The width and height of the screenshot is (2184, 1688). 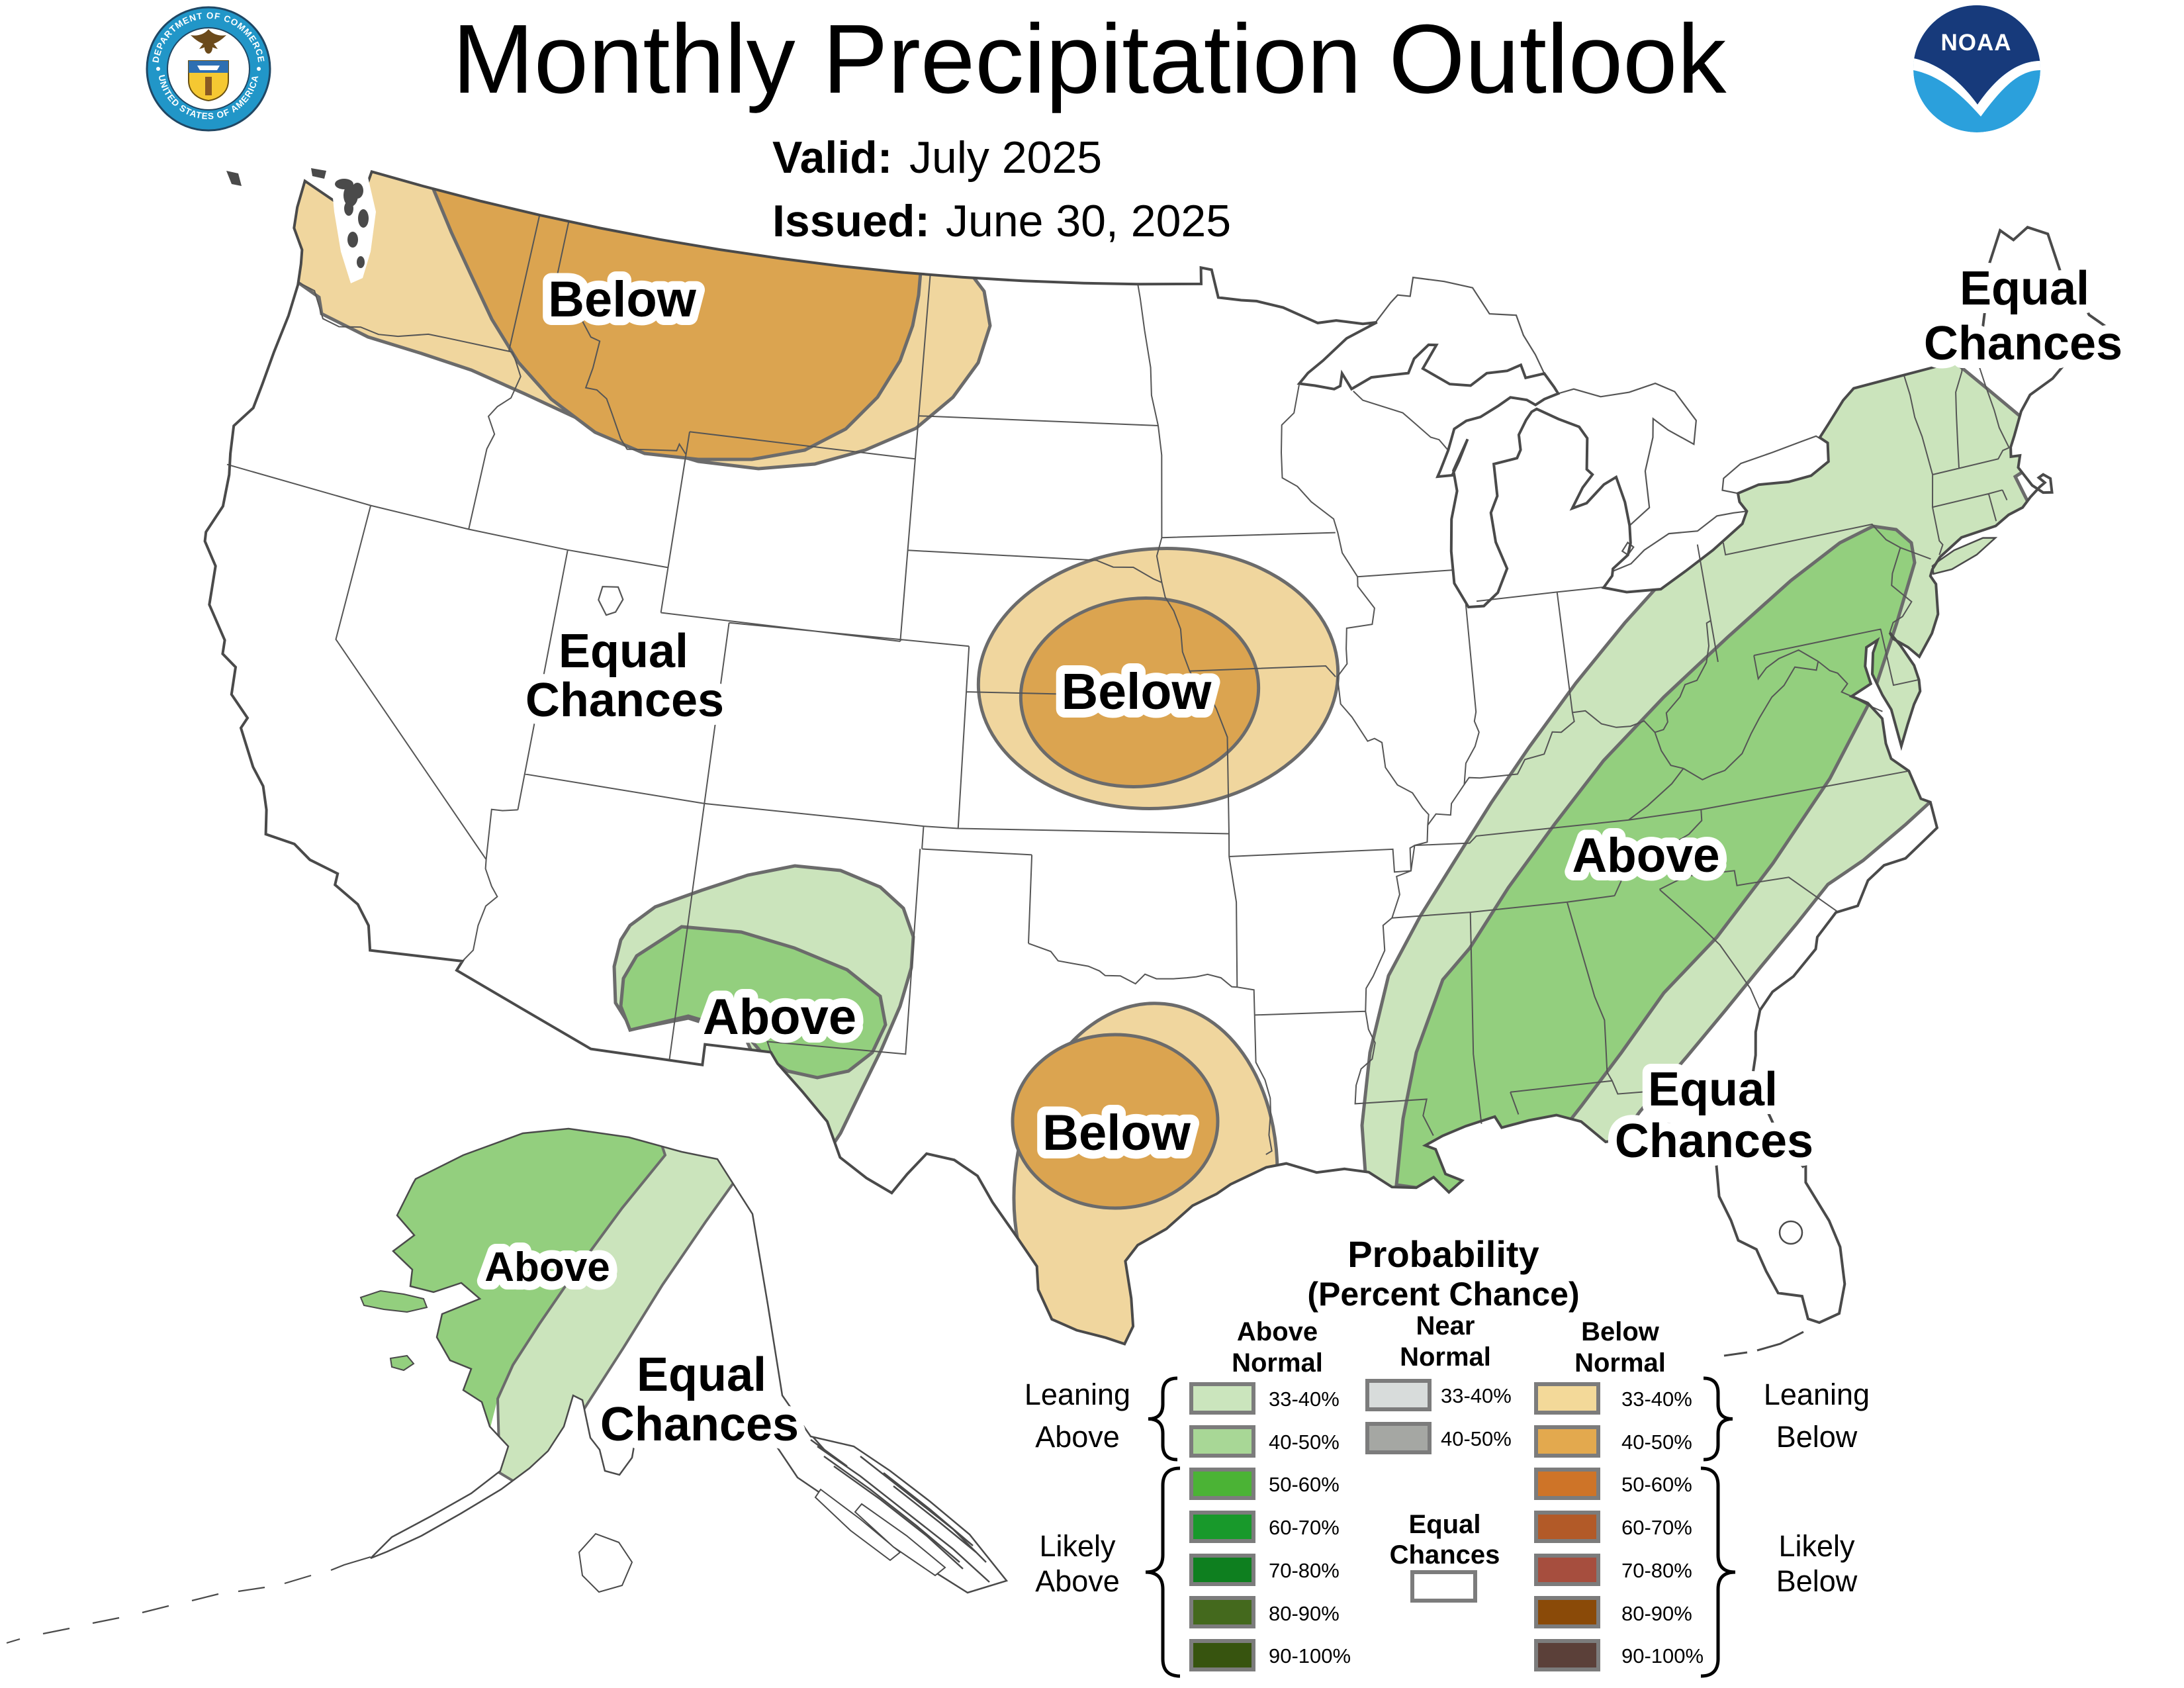 I want to click on svg-text: Probability, so click(x=1443, y=1254).